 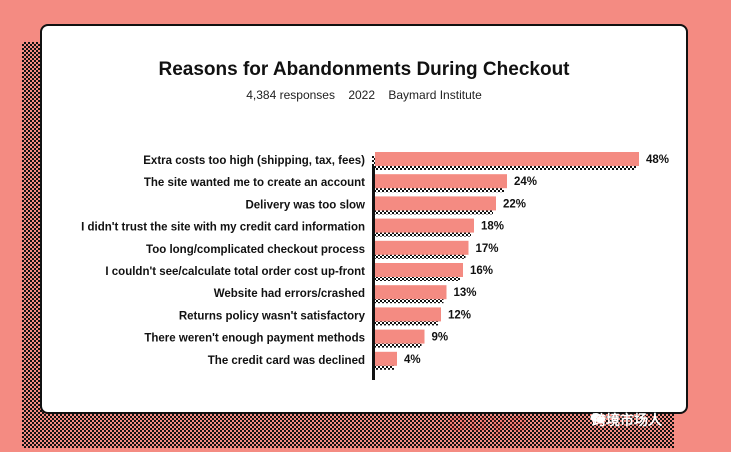 What do you see at coordinates (525, 182) in the screenshot?
I see `value-label: 24%` at bounding box center [525, 182].